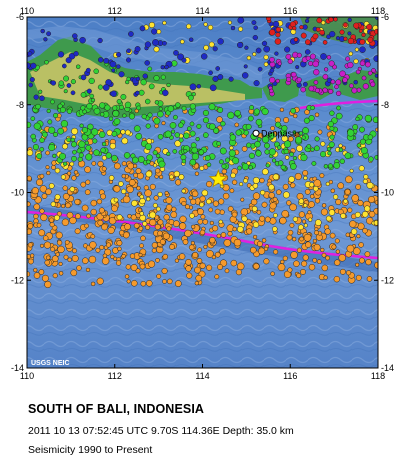 Image resolution: width=408 pixels, height=459 pixels. I want to click on lon-tick-label-top: 118, so click(378, 11).